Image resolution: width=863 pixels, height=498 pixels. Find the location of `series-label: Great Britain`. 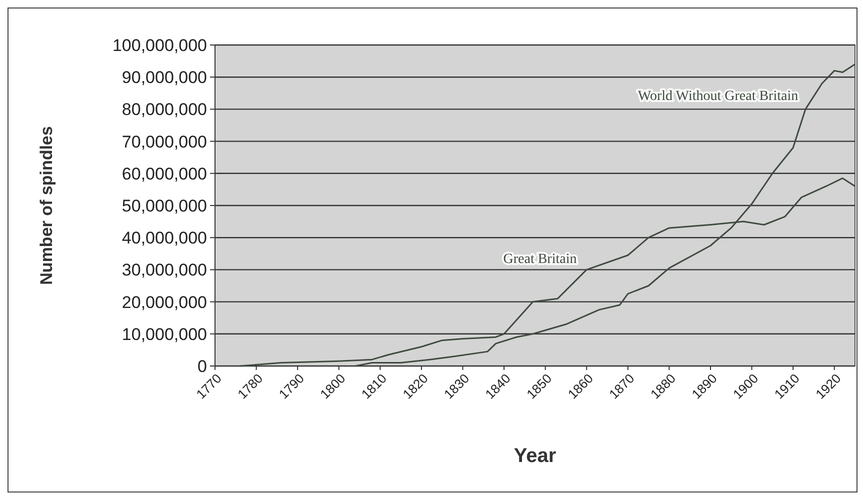

series-label: Great Britain is located at coordinates (540, 259).